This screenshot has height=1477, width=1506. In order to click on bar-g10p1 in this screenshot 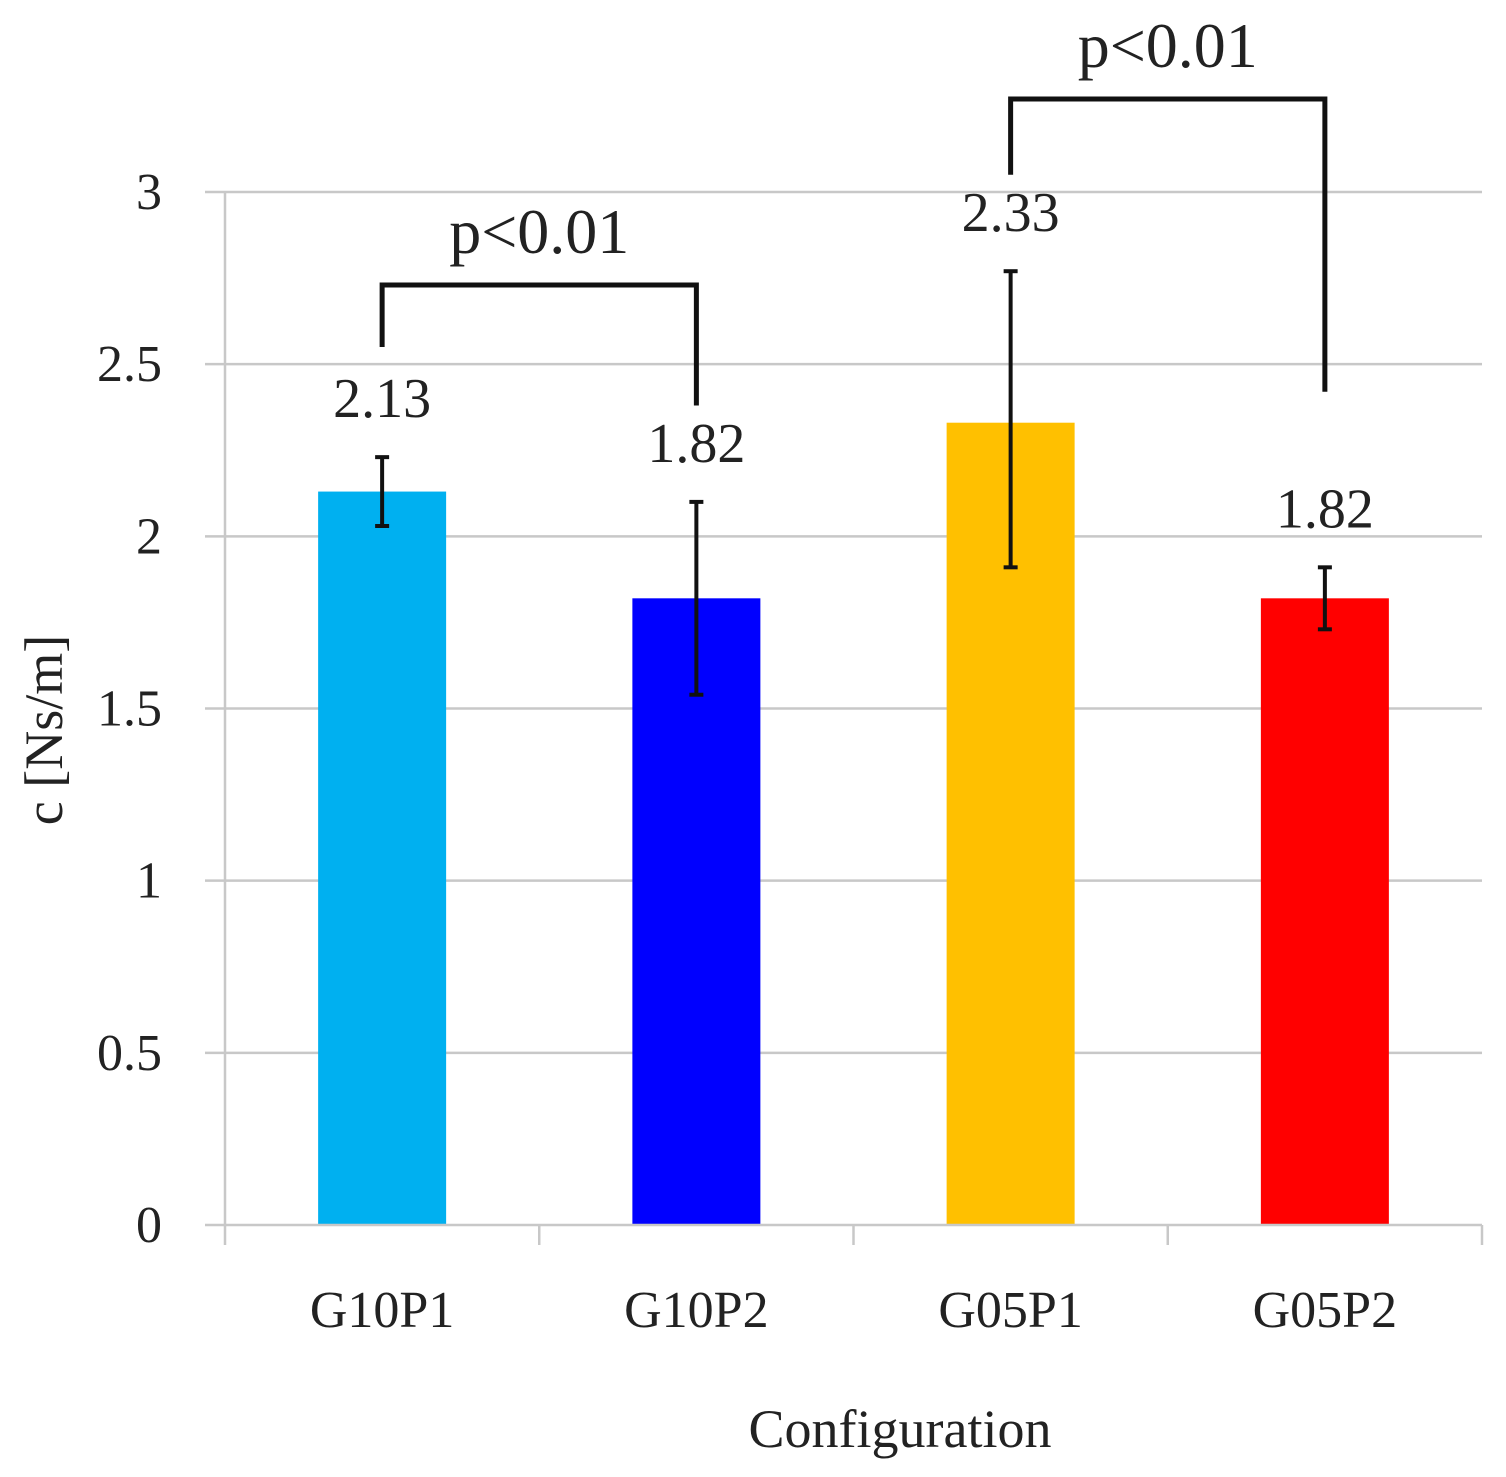, I will do `click(382, 858)`.